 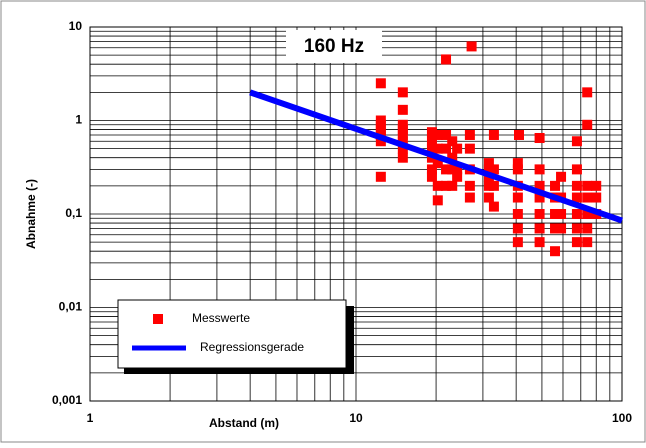 I want to click on x-tick-label: 10, so click(x=356, y=418).